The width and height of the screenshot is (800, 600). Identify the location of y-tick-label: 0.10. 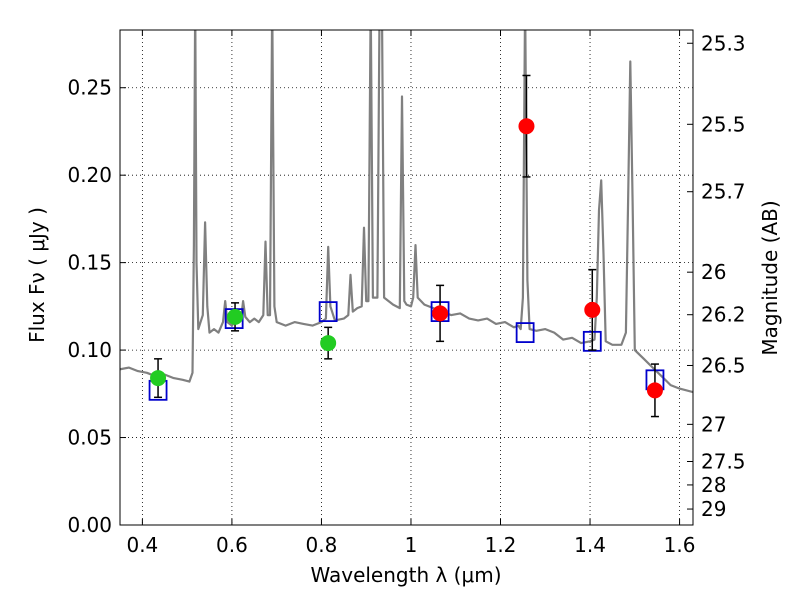
(89, 350).